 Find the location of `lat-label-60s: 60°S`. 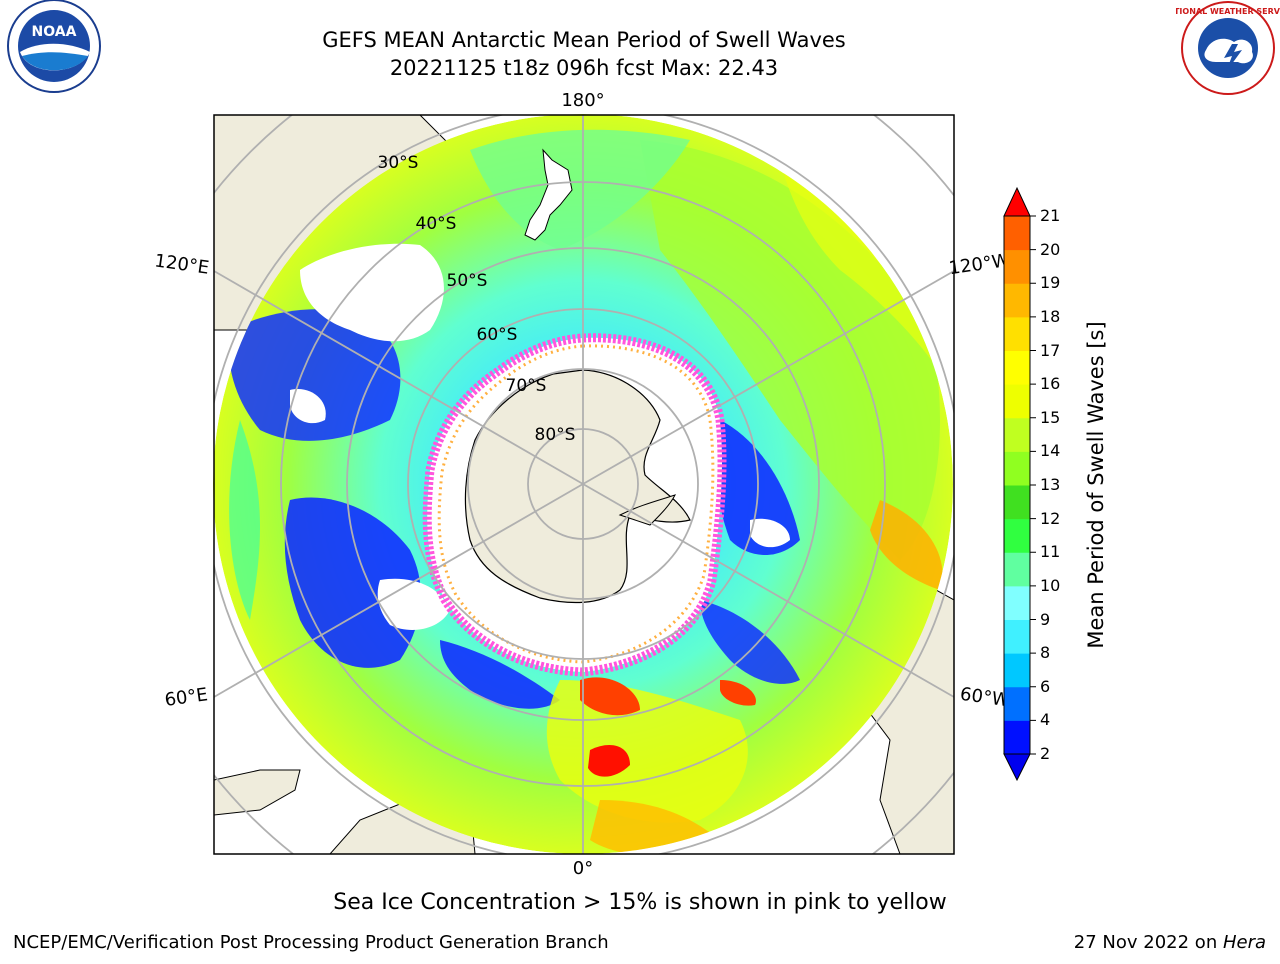

lat-label-60s: 60°S is located at coordinates (497, 335).